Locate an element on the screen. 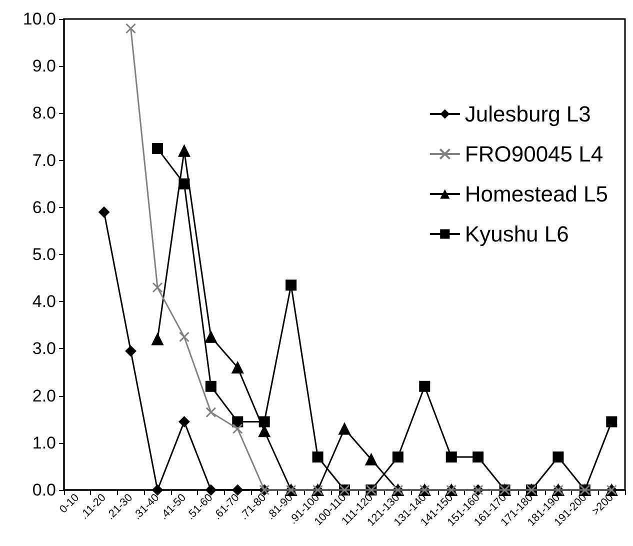  y-tick-label: 4.0 is located at coordinates (44, 302).